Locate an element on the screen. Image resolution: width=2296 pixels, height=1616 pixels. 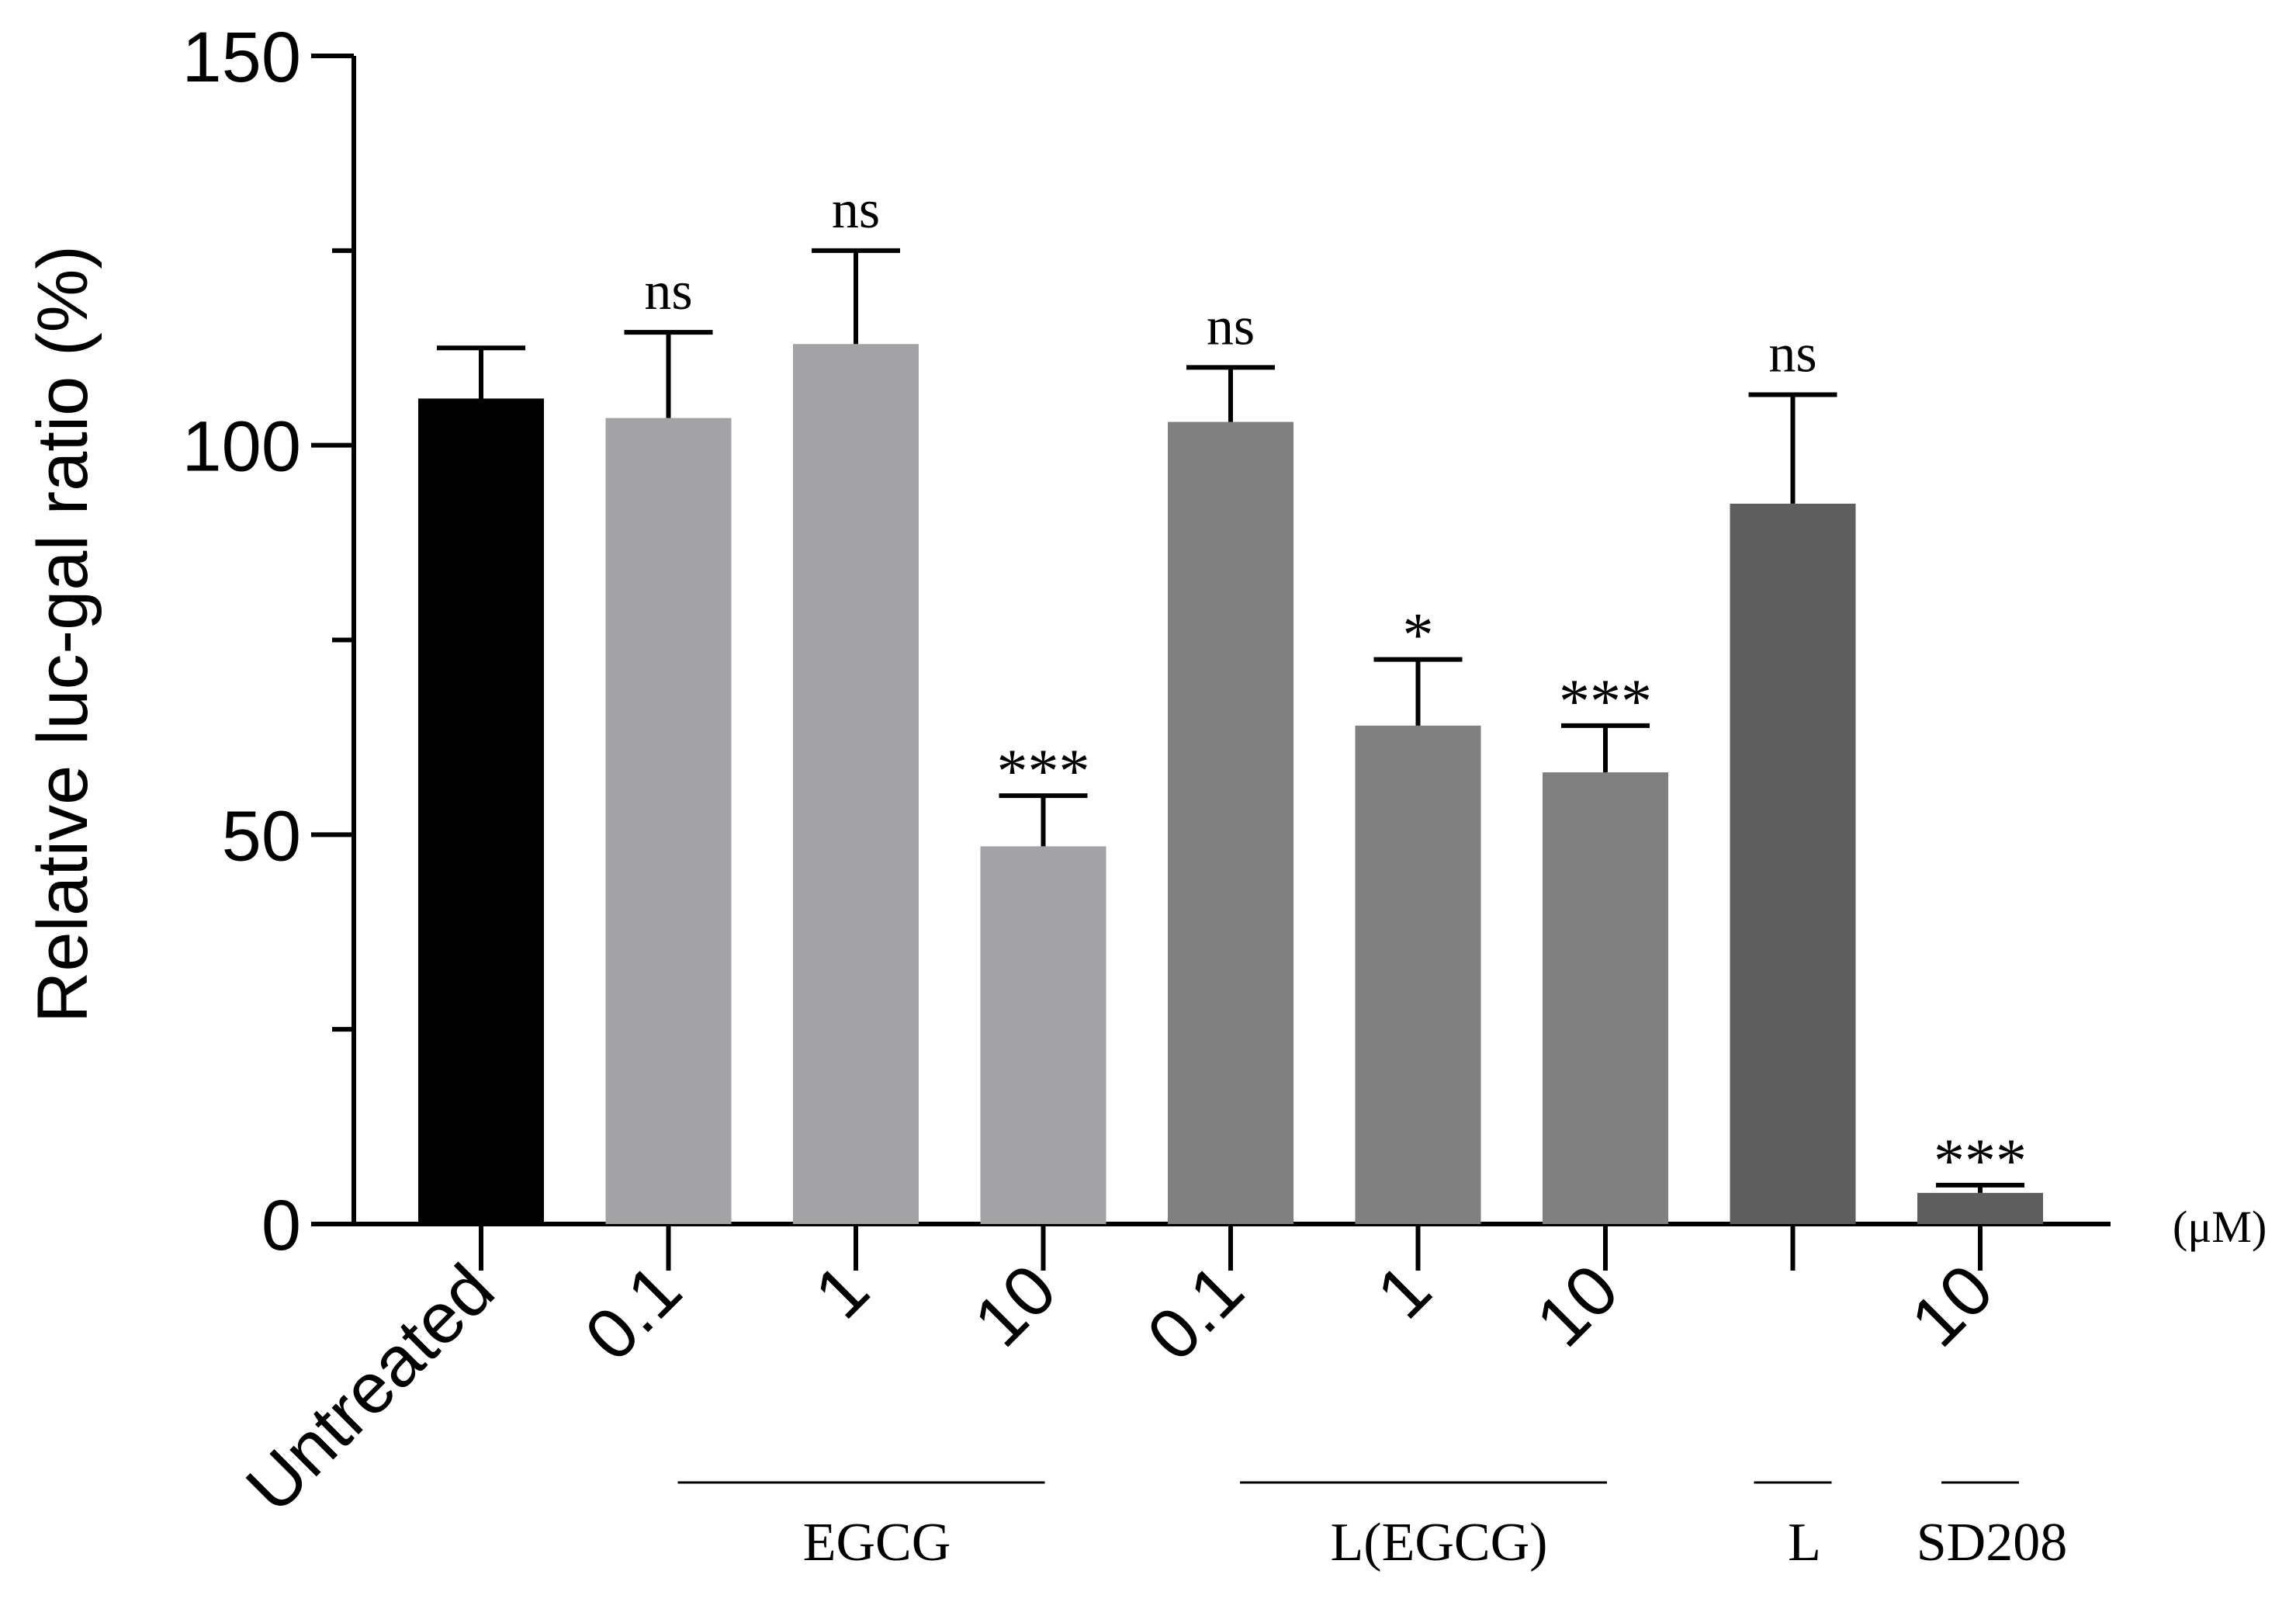
group-label: L(EGCG) is located at coordinates (1439, 1543).